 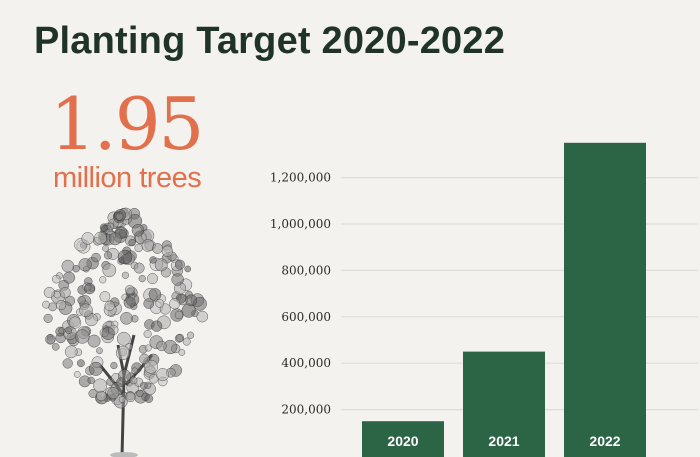 I want to click on y-tick-label: 800,000, so click(x=306, y=270).